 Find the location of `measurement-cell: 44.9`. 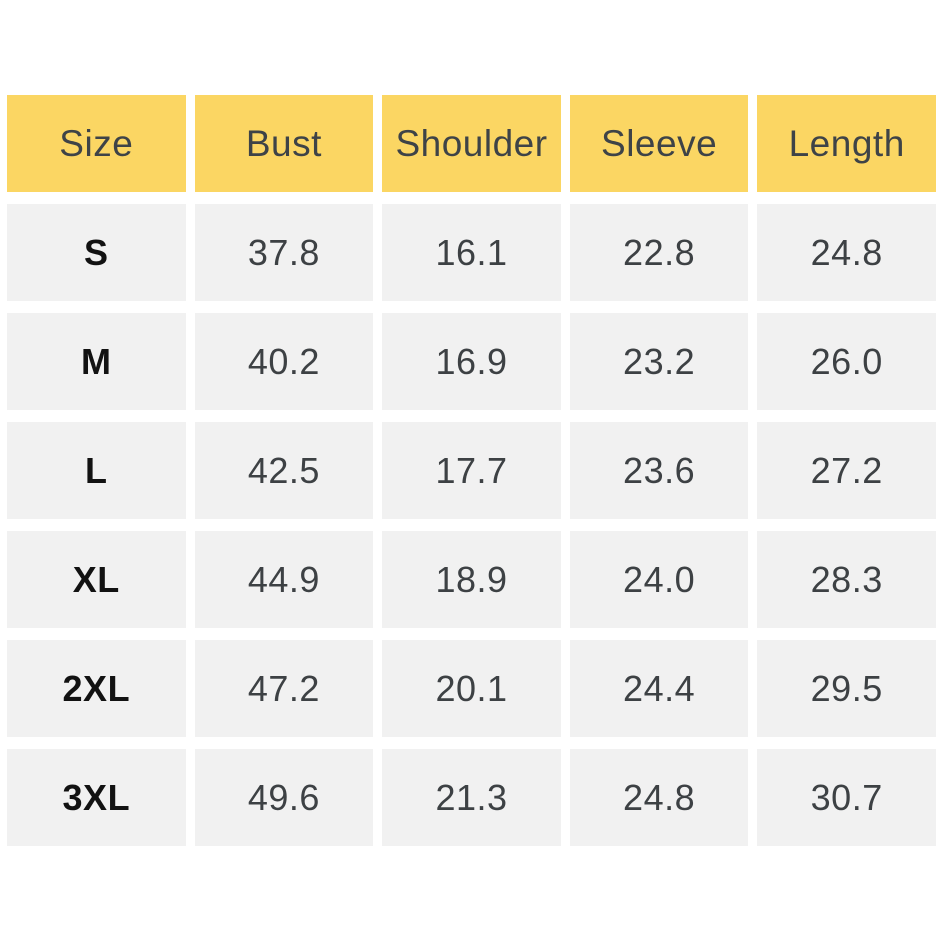

measurement-cell: 44.9 is located at coordinates (284, 579).